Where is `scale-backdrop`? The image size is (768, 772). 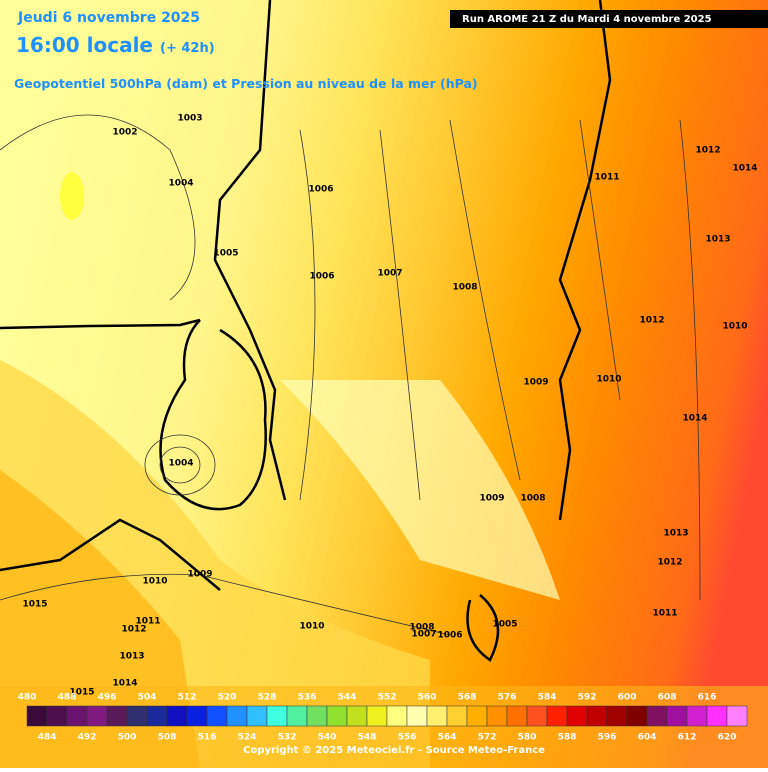 scale-backdrop is located at coordinates (384, 727).